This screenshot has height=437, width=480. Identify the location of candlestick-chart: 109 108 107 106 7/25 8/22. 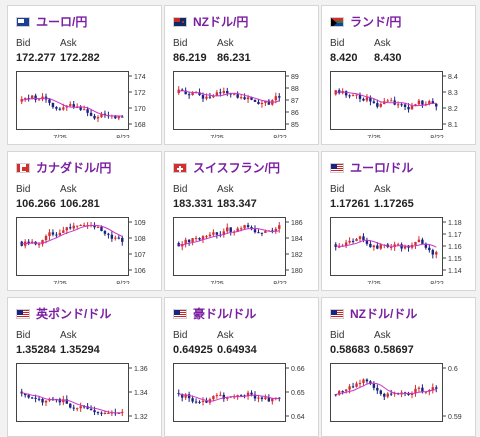
(86, 249).